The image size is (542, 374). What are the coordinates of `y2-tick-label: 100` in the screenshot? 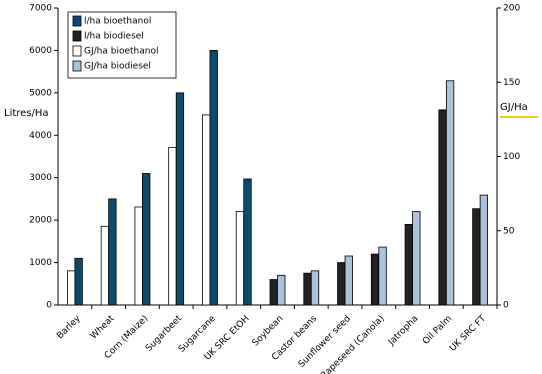 It's located at (511, 157).